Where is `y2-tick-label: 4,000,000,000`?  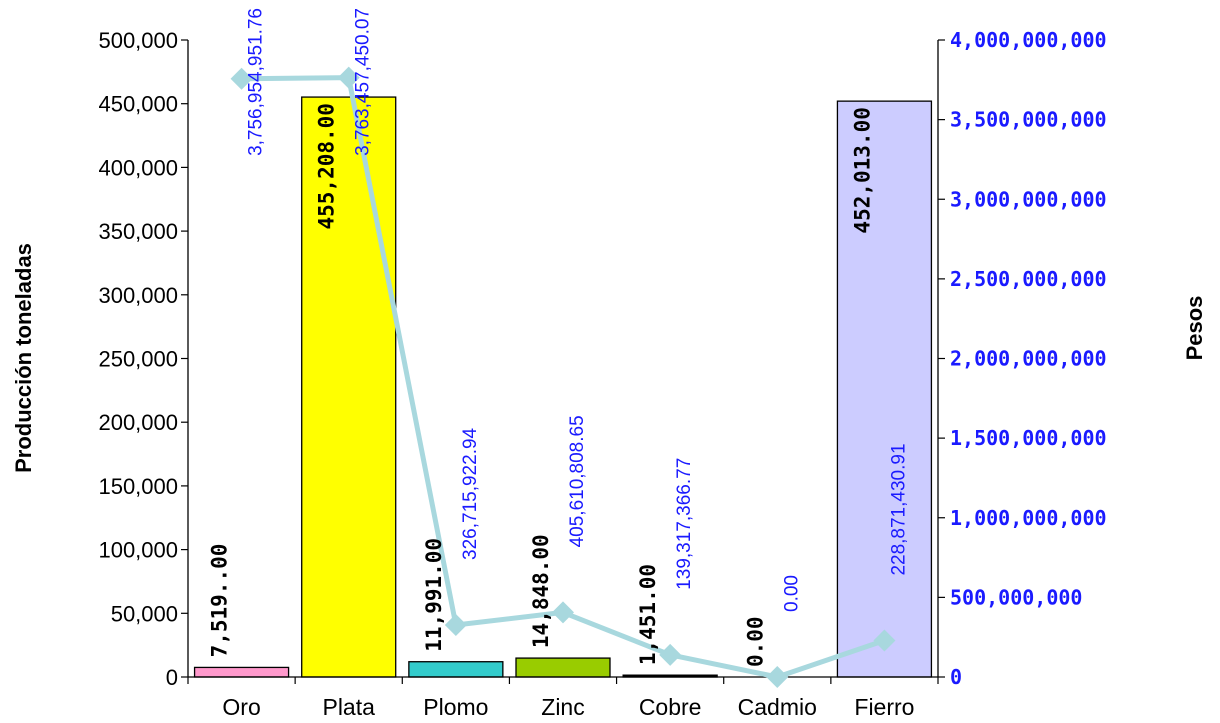 y2-tick-label: 4,000,000,000 is located at coordinates (1028, 40).